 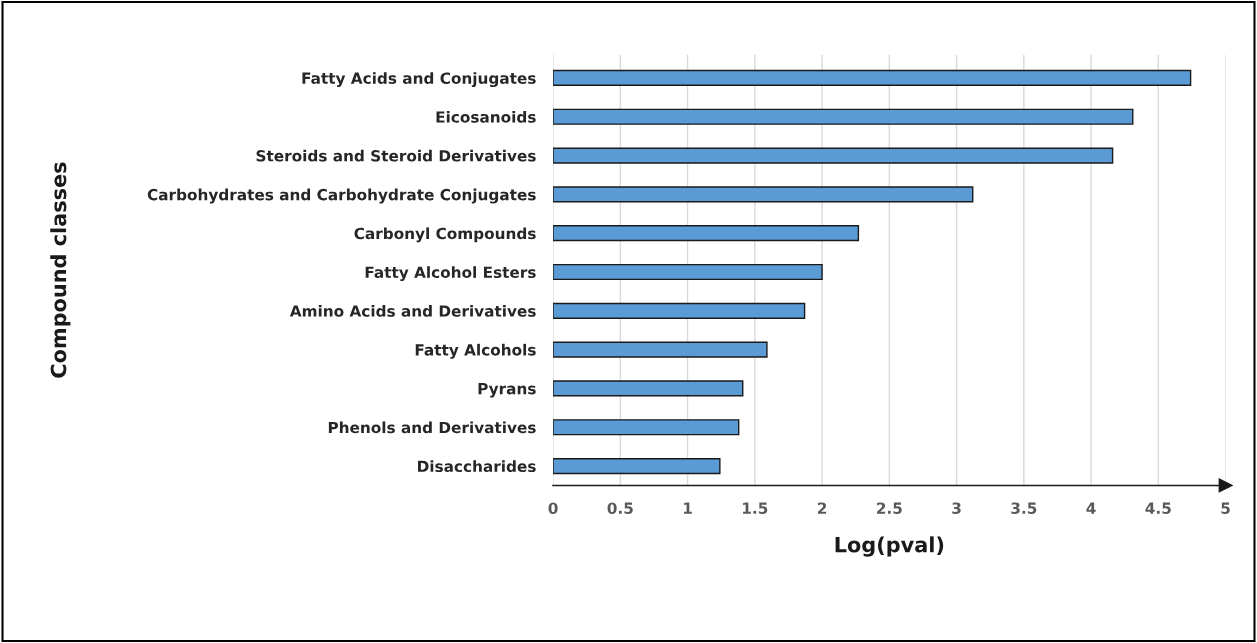 I want to click on x-tick-label: 5, so click(x=1225, y=508).